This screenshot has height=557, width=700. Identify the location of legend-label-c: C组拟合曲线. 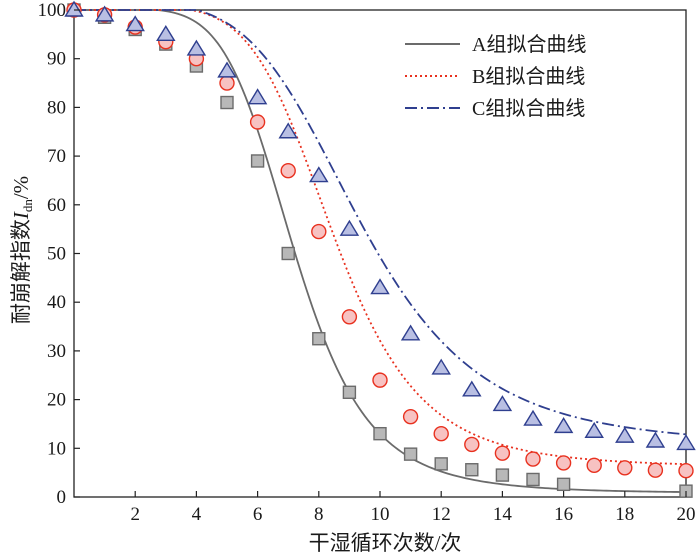
(528, 108).